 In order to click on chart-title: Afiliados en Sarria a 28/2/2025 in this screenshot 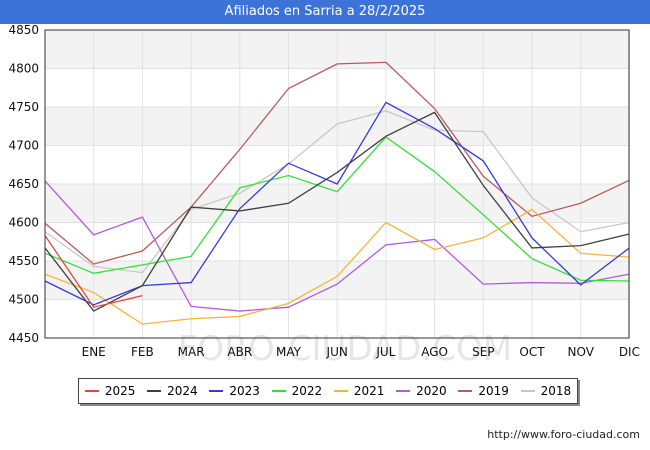, I will do `click(325, 12)`.